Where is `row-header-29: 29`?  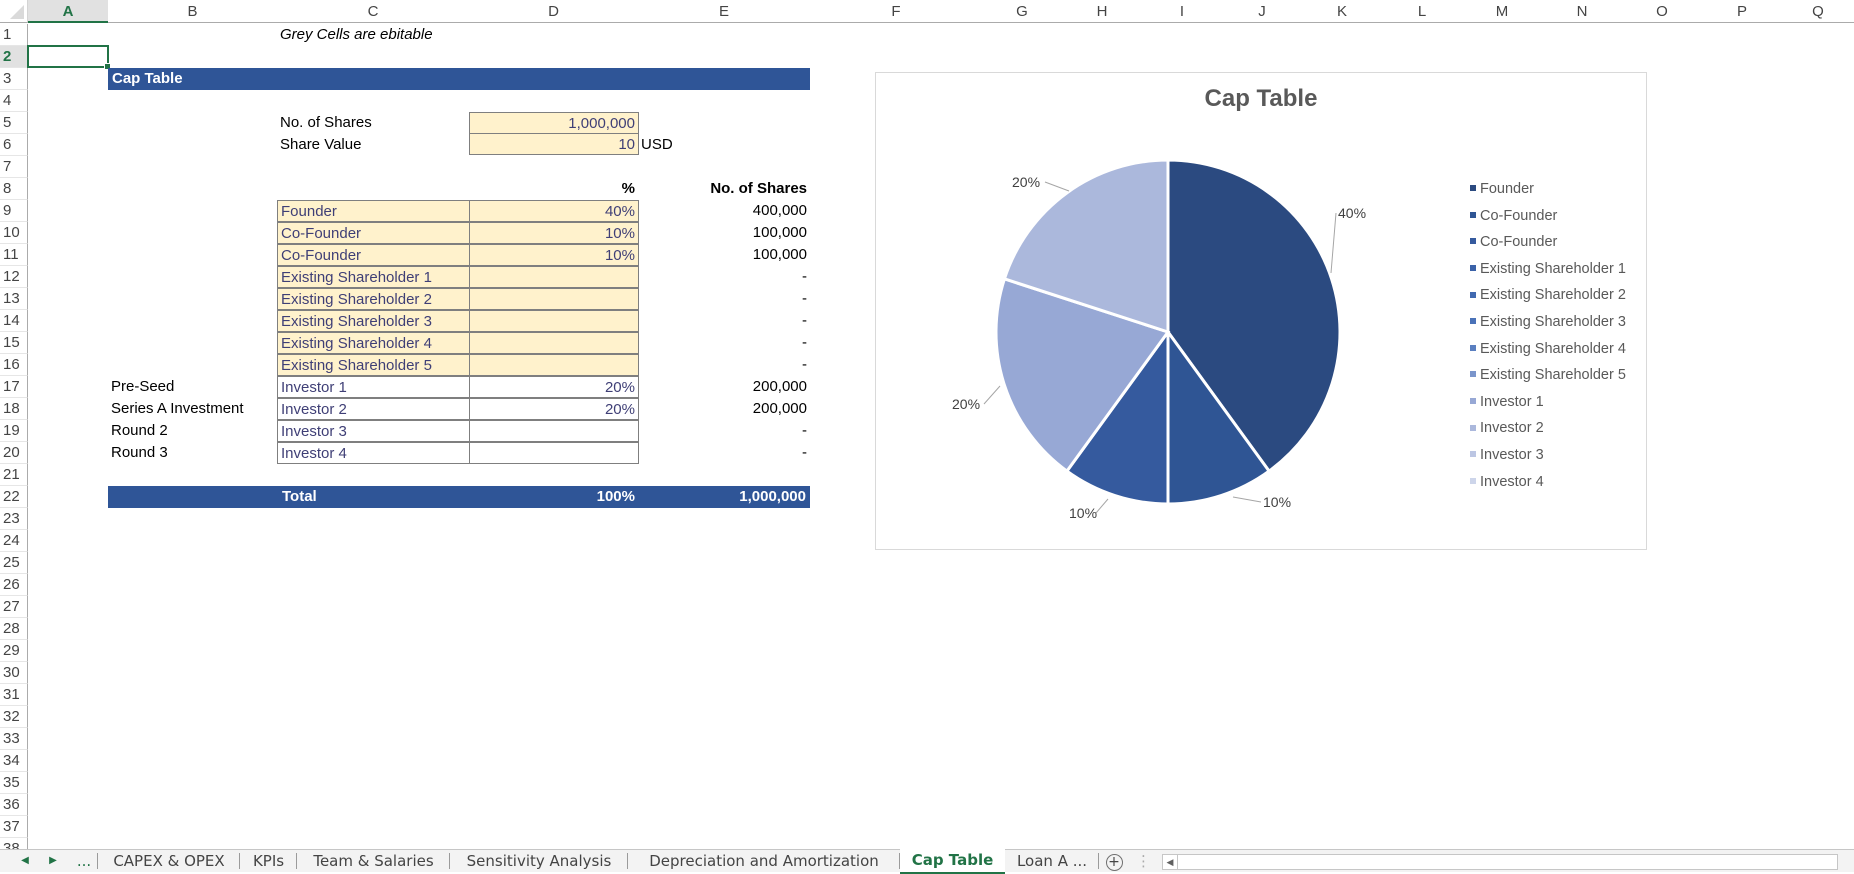 row-header-29: 29 is located at coordinates (14, 651).